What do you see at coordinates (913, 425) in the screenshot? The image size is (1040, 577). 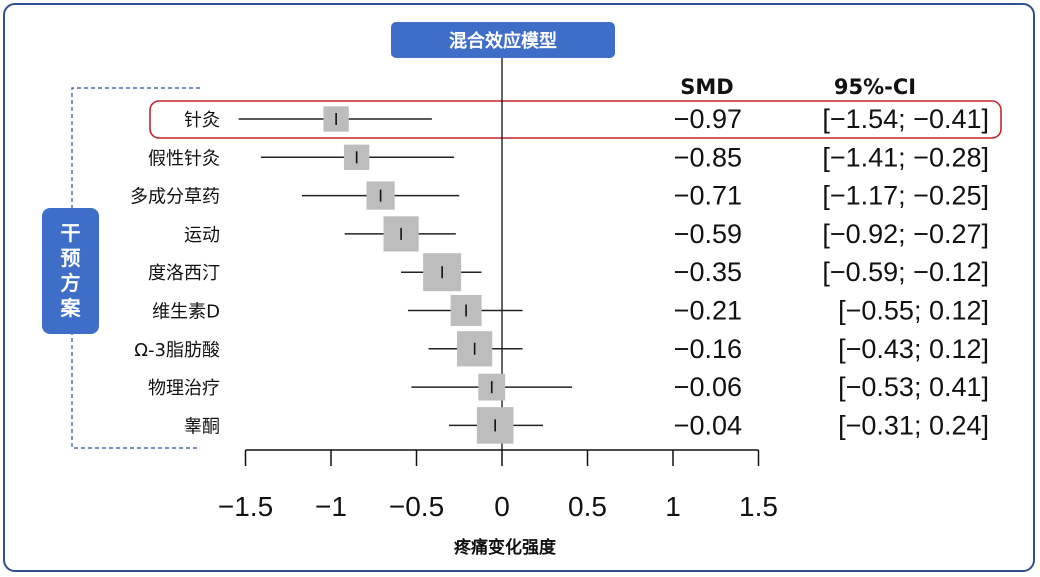 I see `ci-value: [−0.31; 0.24]` at bounding box center [913, 425].